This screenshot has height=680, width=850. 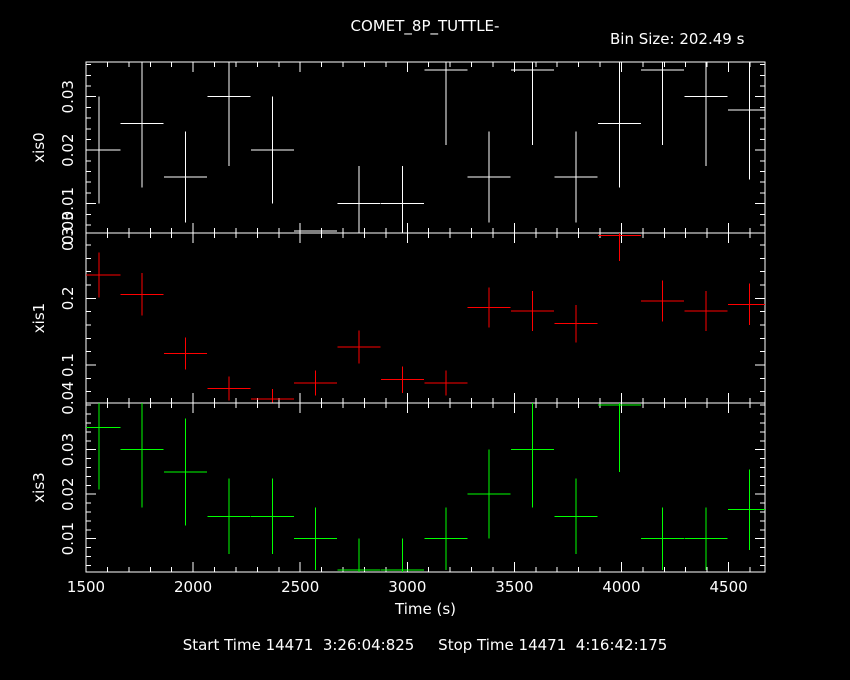 I want to click on y-edge-tick-label: 0.03, so click(x=68, y=227).